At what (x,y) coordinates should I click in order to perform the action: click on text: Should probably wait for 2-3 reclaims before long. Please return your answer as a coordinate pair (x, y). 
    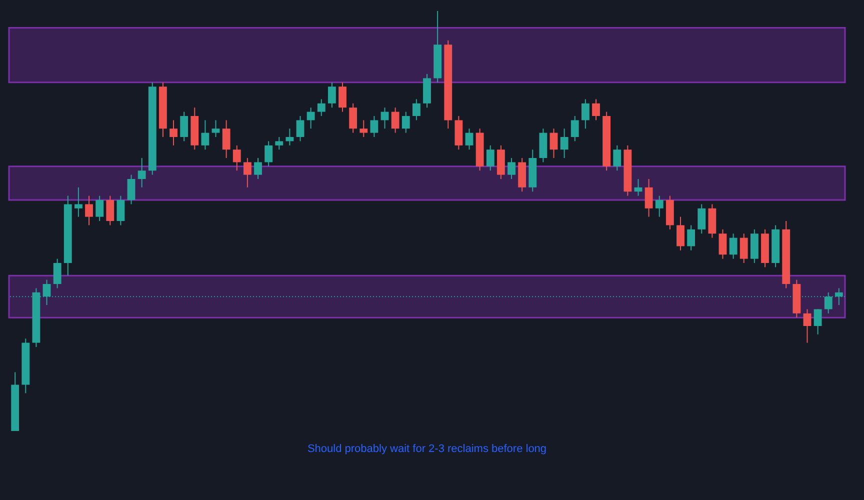
    Looking at the image, I should click on (427, 449).